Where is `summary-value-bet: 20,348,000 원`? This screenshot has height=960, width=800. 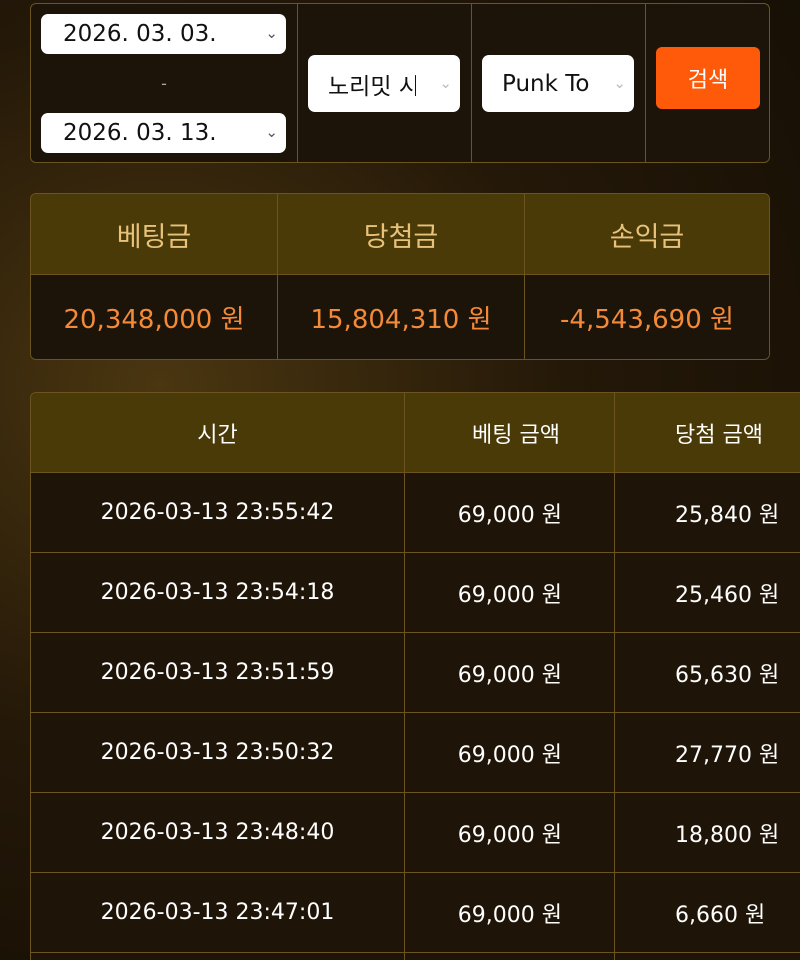 summary-value-bet: 20,348,000 원 is located at coordinates (154, 317).